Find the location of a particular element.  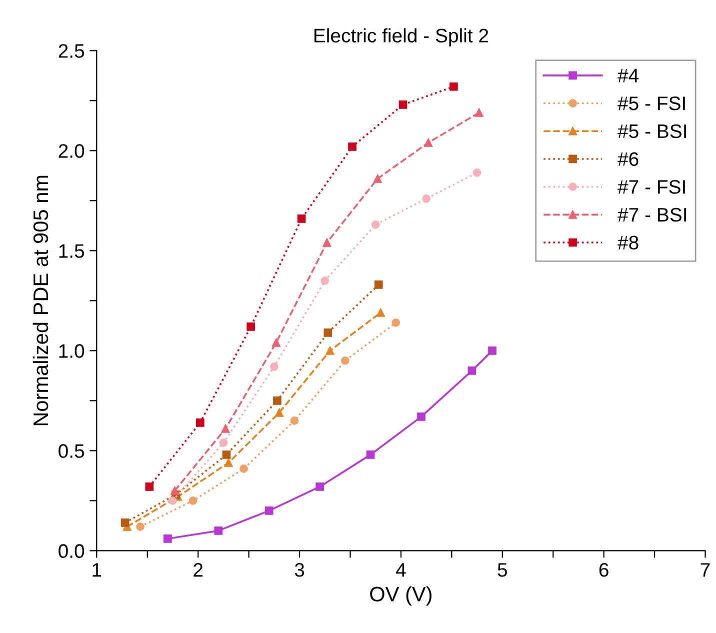

legend-label: #7 - BSI is located at coordinates (652, 215).